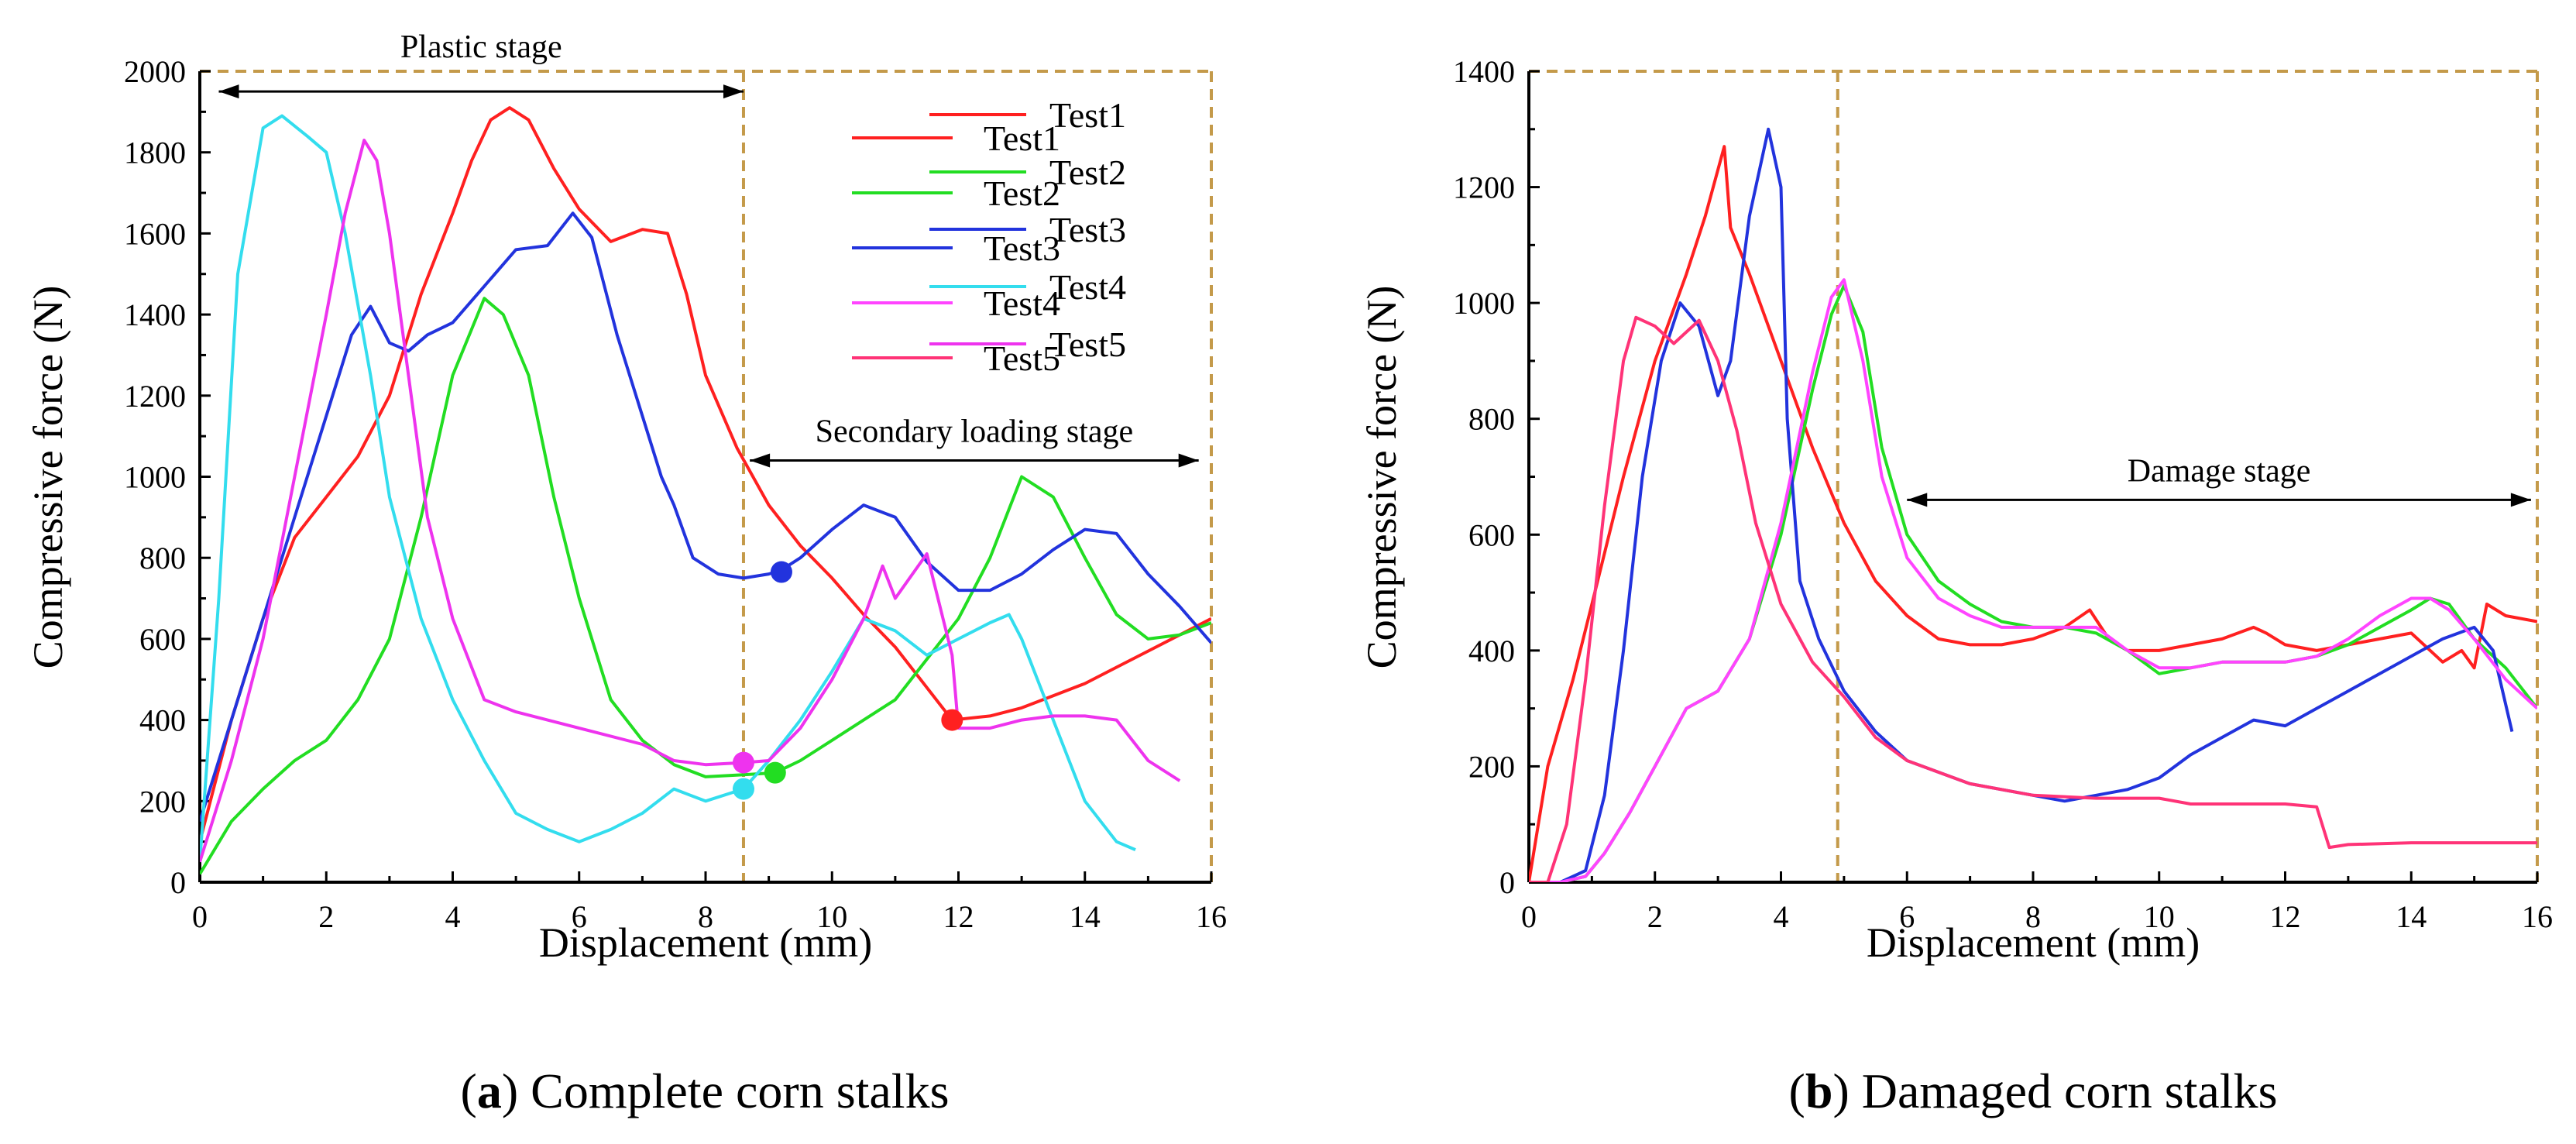 Image resolution: width=2576 pixels, height=1144 pixels. What do you see at coordinates (2033, 942) in the screenshot?
I see `b-x-axis-label: Displacement (mm)` at bounding box center [2033, 942].